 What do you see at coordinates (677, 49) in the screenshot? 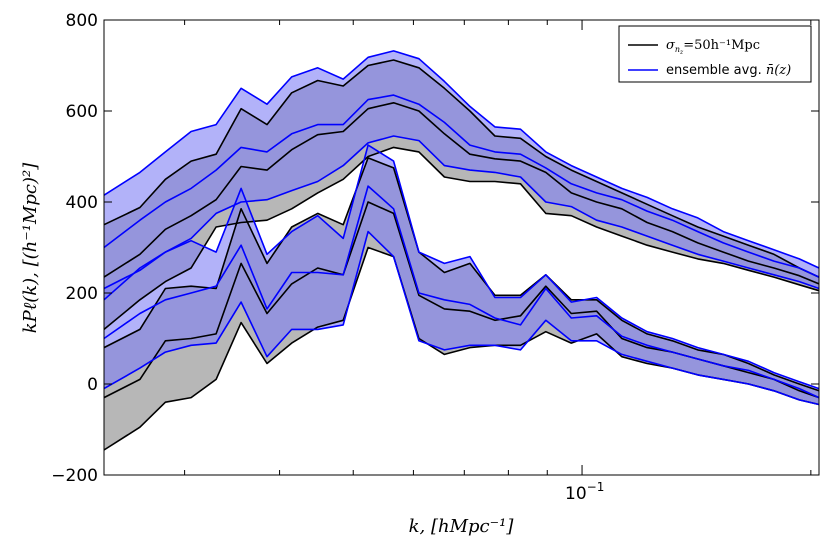
I see `legend-label-black-sub: n` at bounding box center [677, 49].